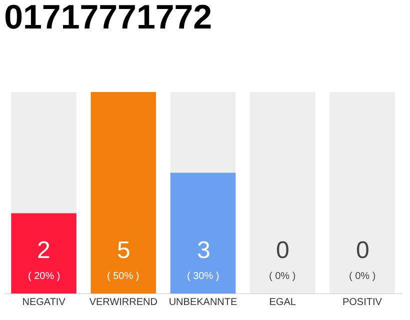 Image resolution: width=410 pixels, height=320 pixels. What do you see at coordinates (44, 302) in the screenshot?
I see `x-tick-label: NEGATIV` at bounding box center [44, 302].